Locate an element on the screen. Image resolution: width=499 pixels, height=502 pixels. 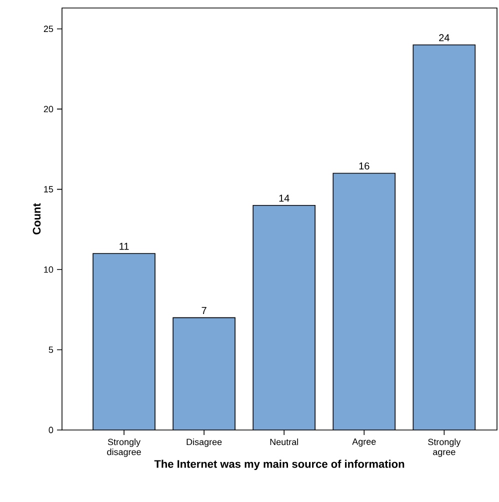
data-label: 7 is located at coordinates (204, 310).